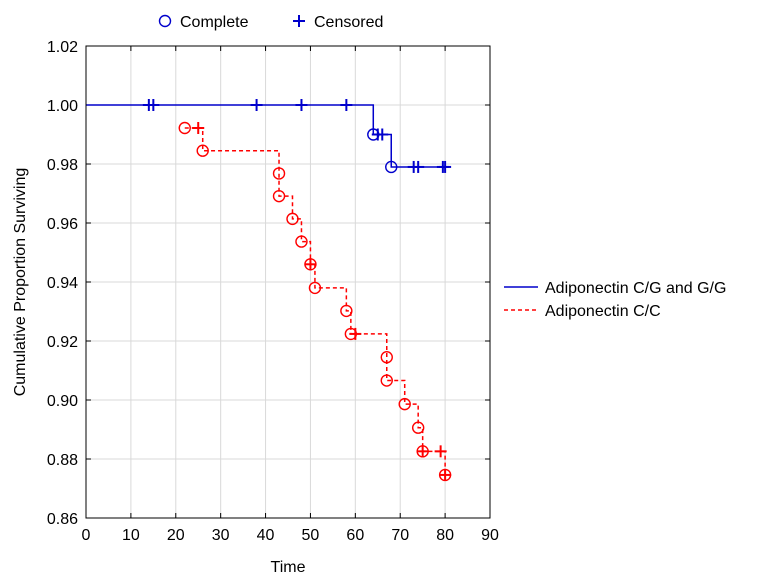 This screenshot has width=765, height=575. Describe the element at coordinates (62, 224) in the screenshot. I see `y-tick-label: 0.96` at that location.